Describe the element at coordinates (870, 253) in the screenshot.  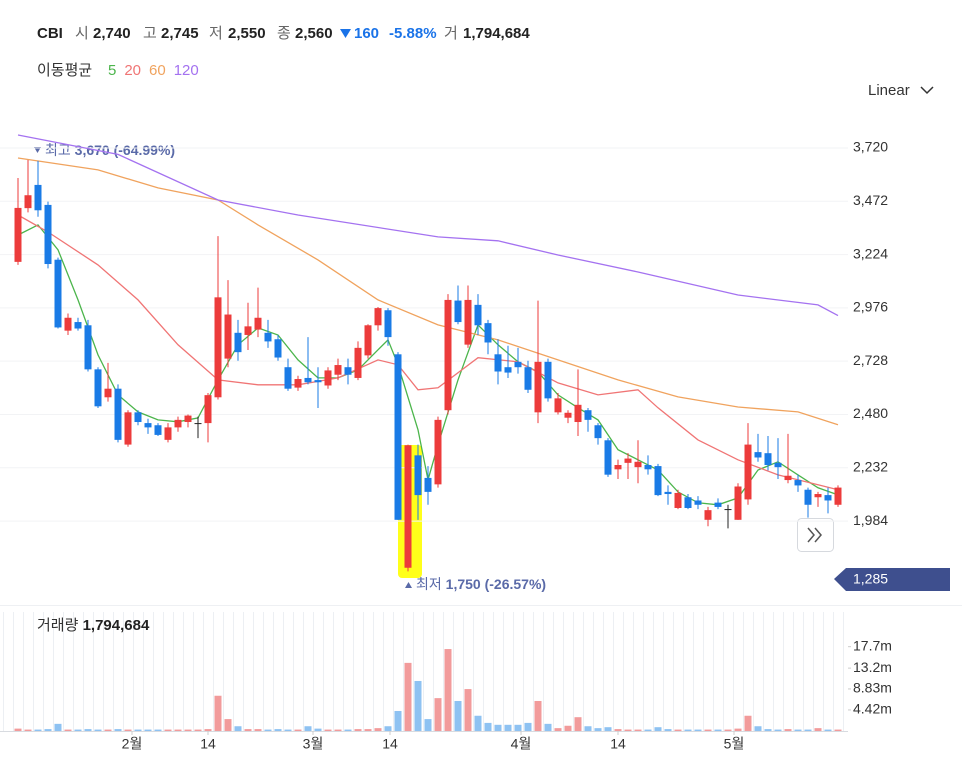
I see `y-tick-label: 3,224` at that location.